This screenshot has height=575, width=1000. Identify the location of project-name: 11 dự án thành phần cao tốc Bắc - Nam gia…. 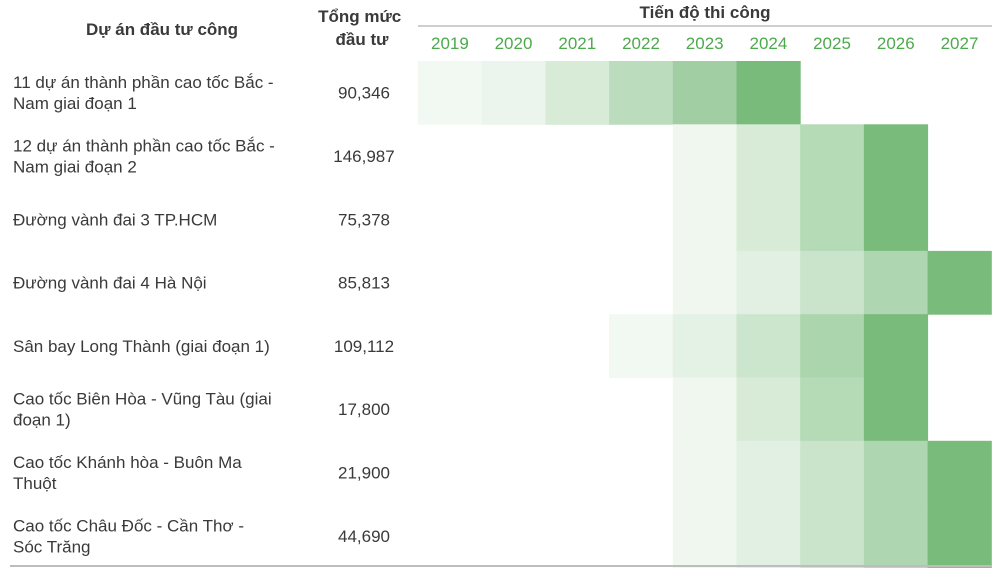
(143, 93).